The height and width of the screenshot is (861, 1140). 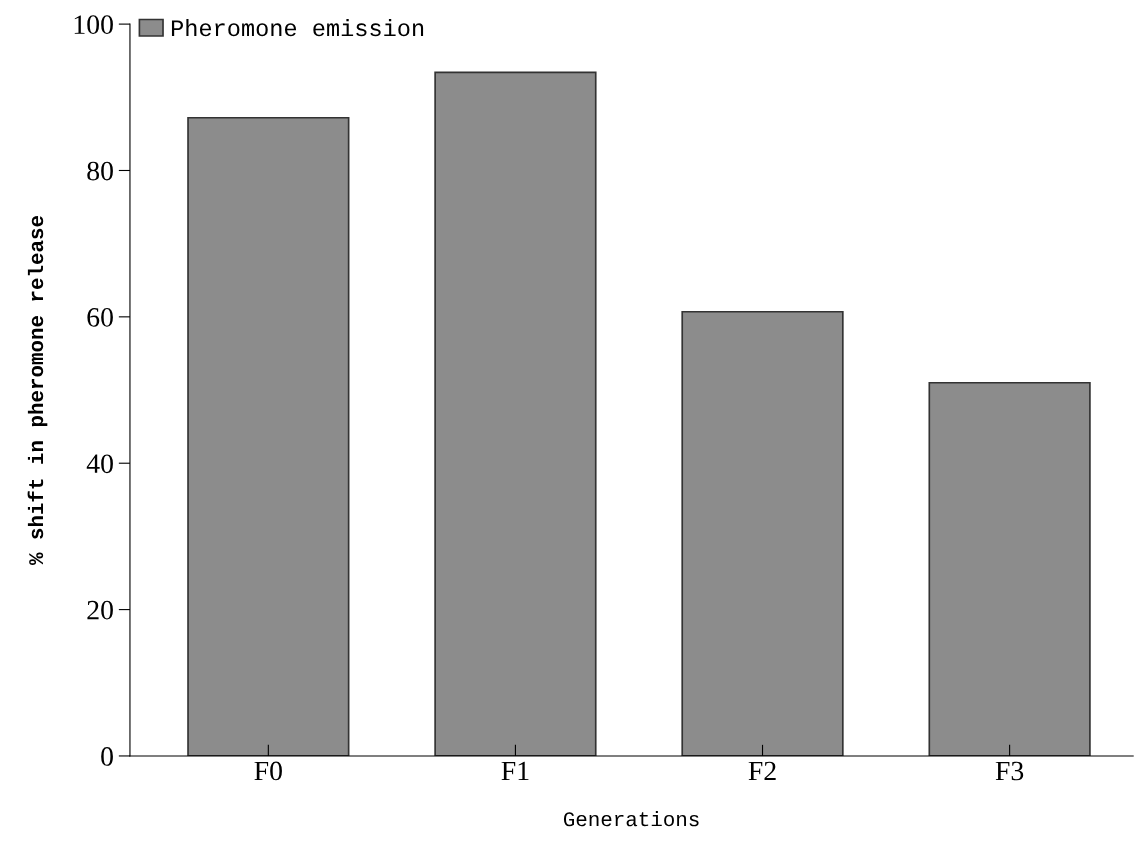 I want to click on x-tick-label: F3, so click(x=1009, y=771).